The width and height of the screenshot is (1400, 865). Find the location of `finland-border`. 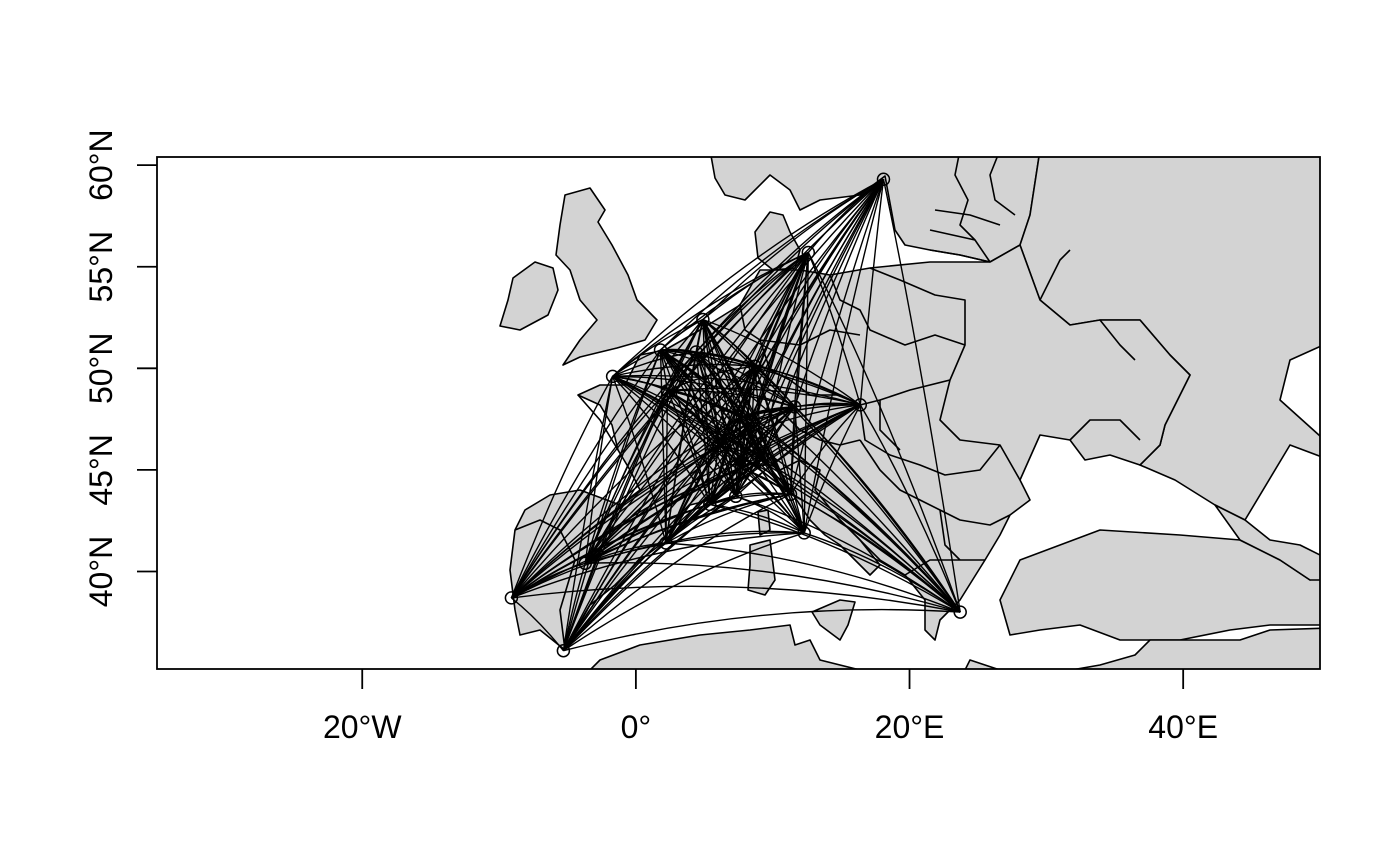

finland-border is located at coordinates (985, 210).